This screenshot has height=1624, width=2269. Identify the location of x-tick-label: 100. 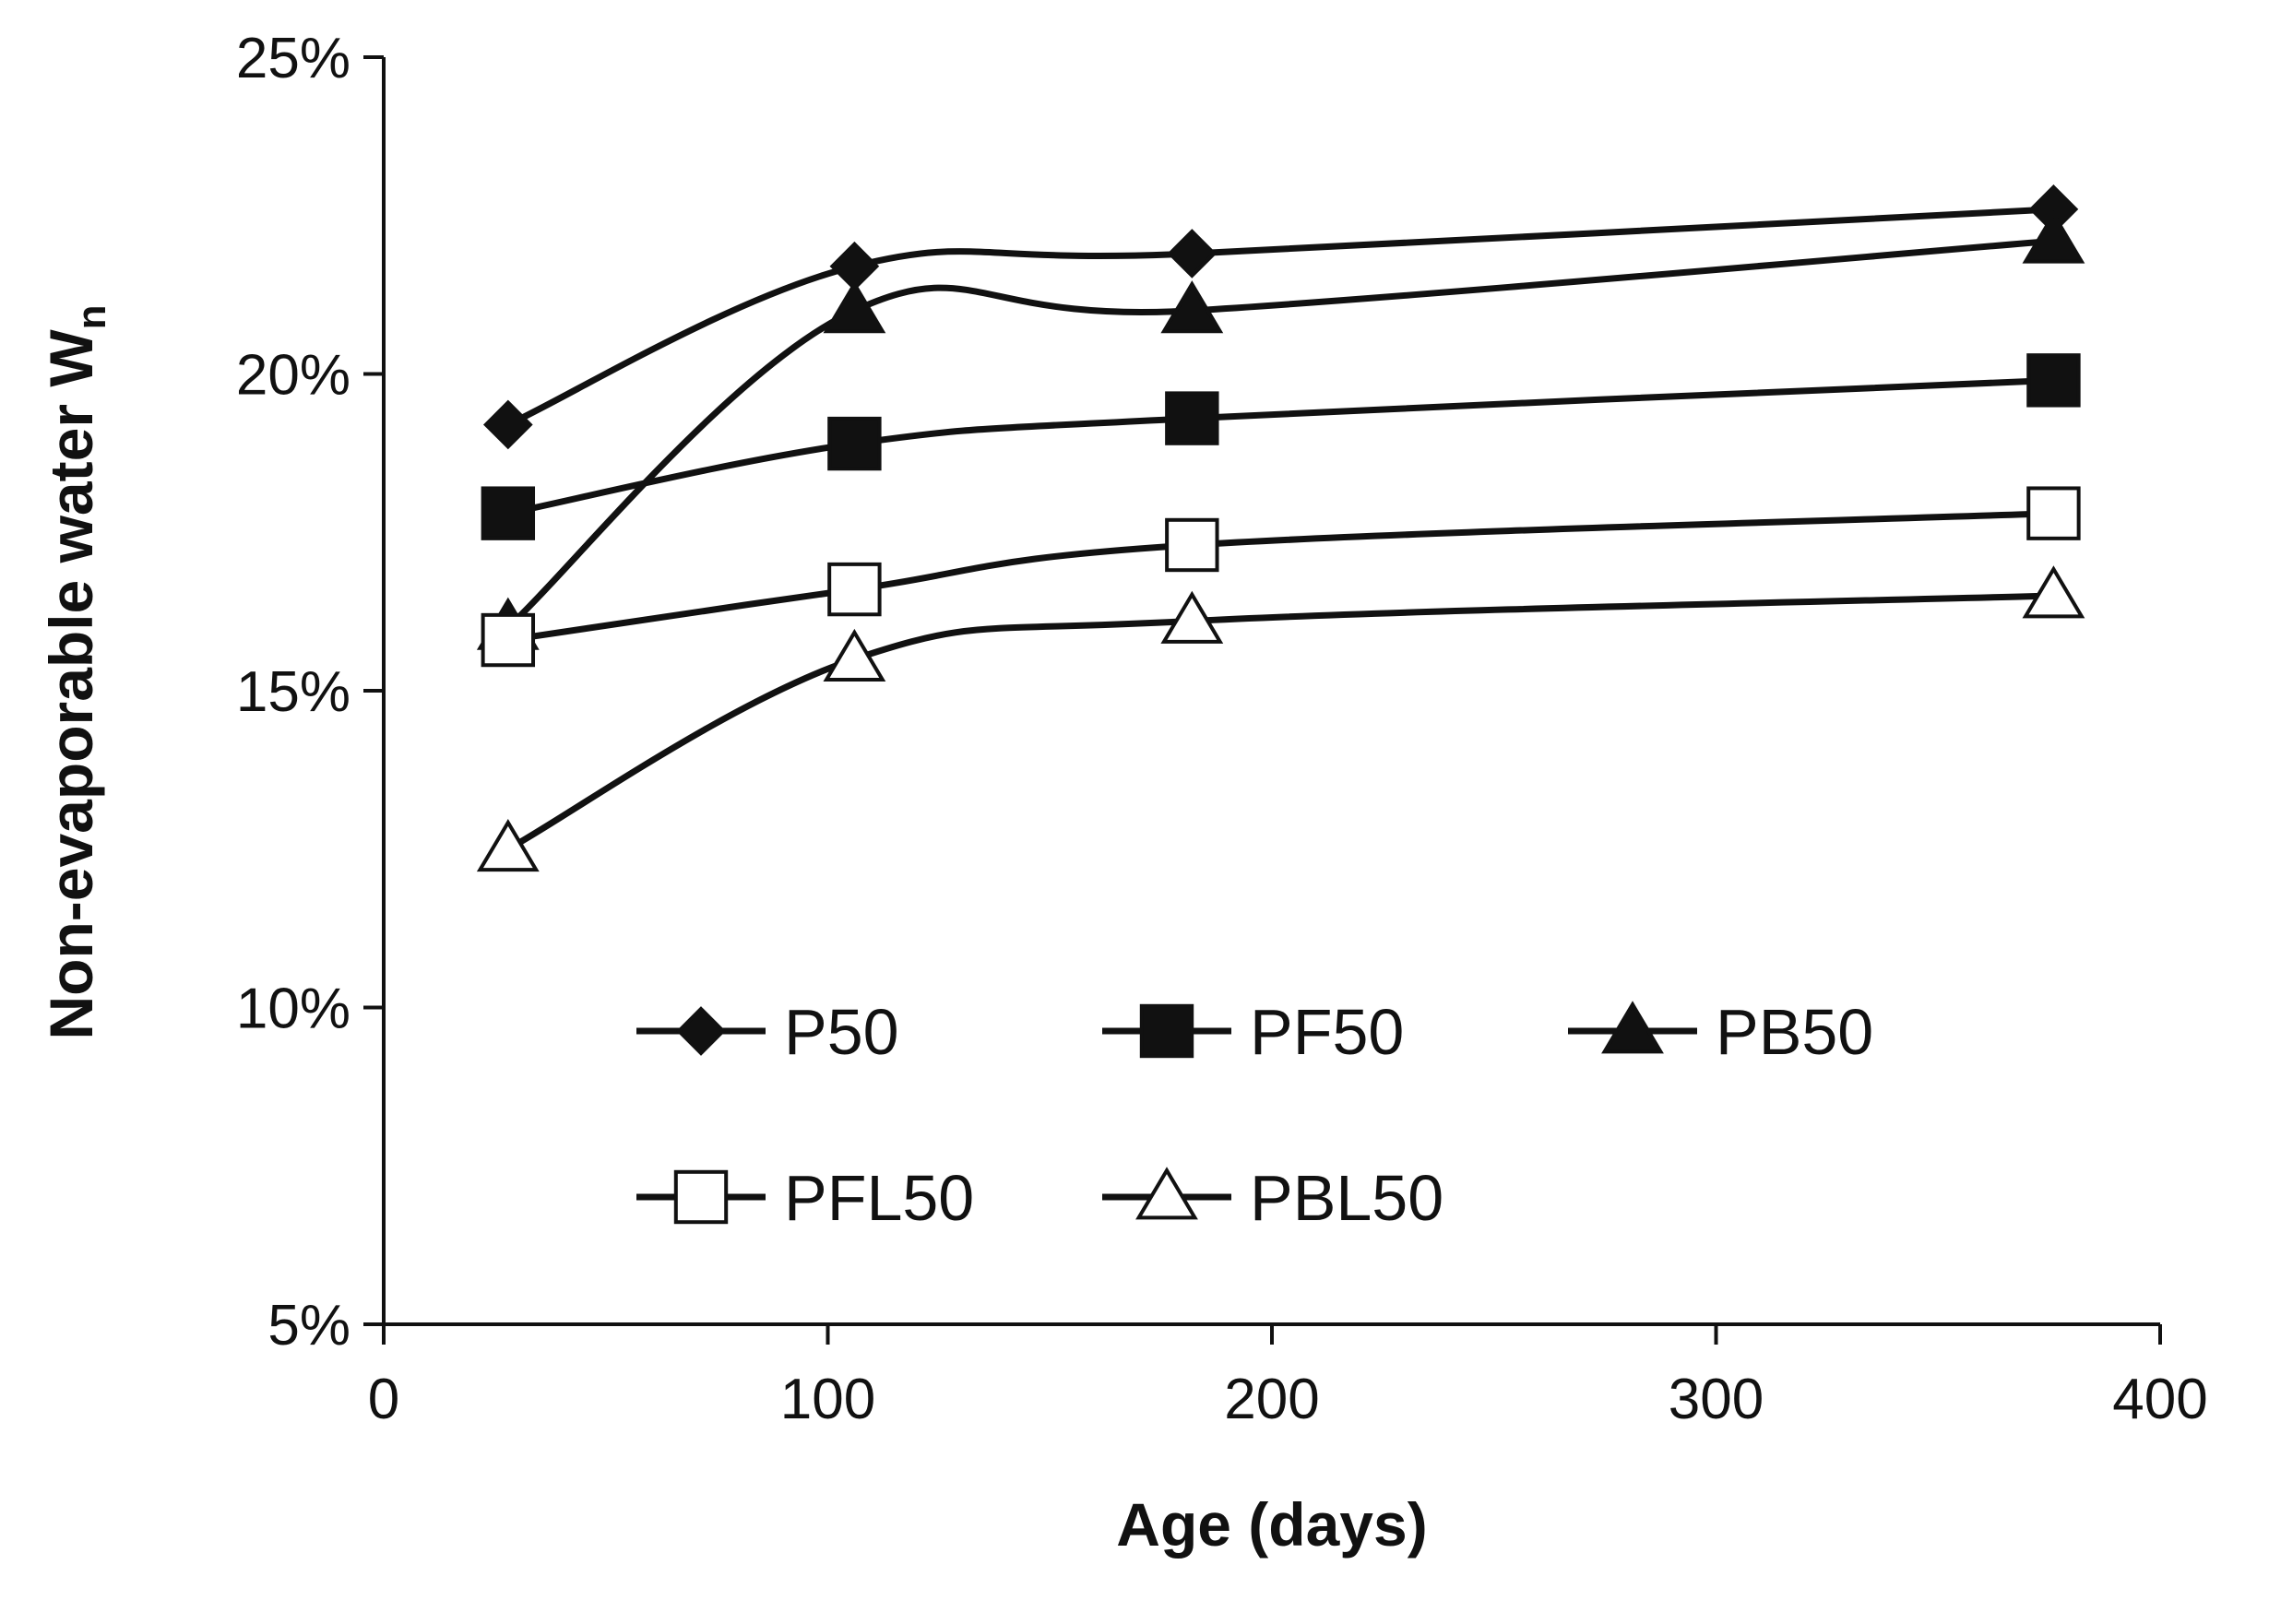
(827, 1400).